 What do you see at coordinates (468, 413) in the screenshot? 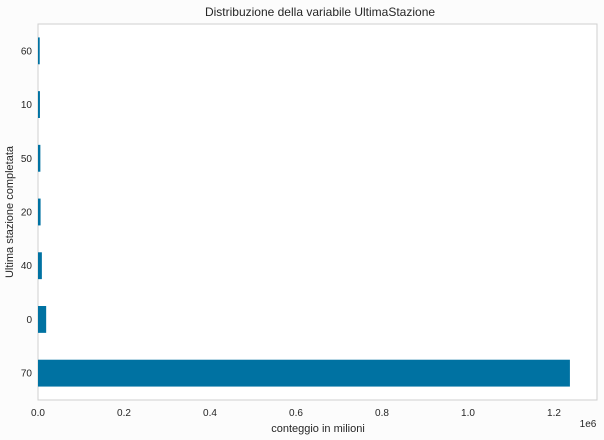
I see `x-tick-label: 1.0` at bounding box center [468, 413].